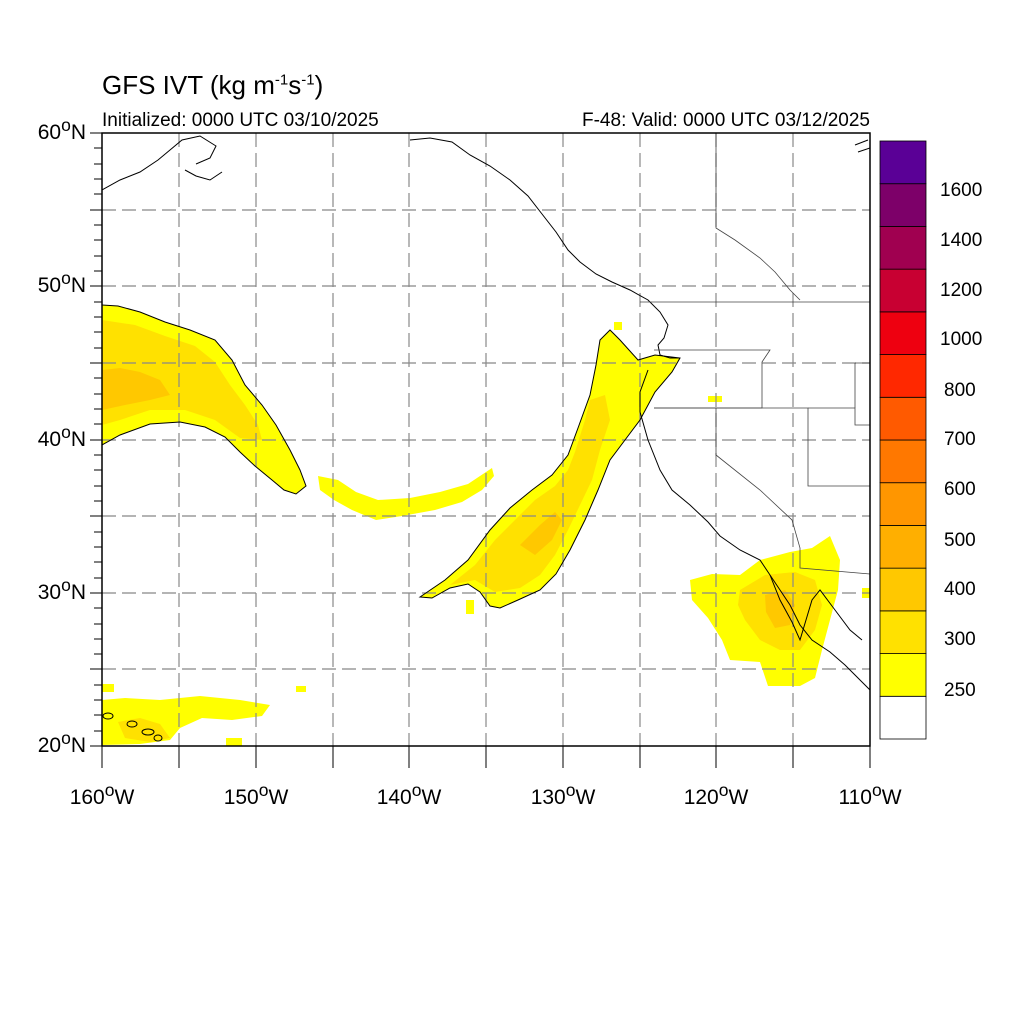 This screenshot has height=1024, width=1024. What do you see at coordinates (960, 439) in the screenshot?
I see `colorbar-label: 700` at bounding box center [960, 439].